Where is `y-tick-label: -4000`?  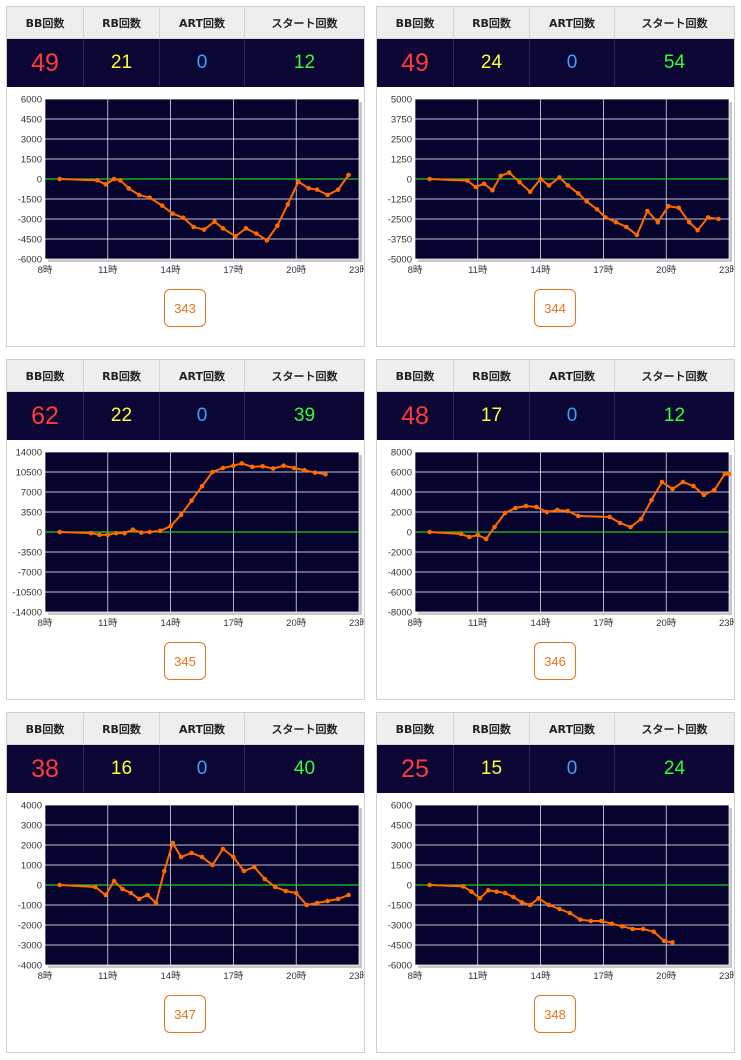
y-tick-label: -4000 is located at coordinates (400, 573).